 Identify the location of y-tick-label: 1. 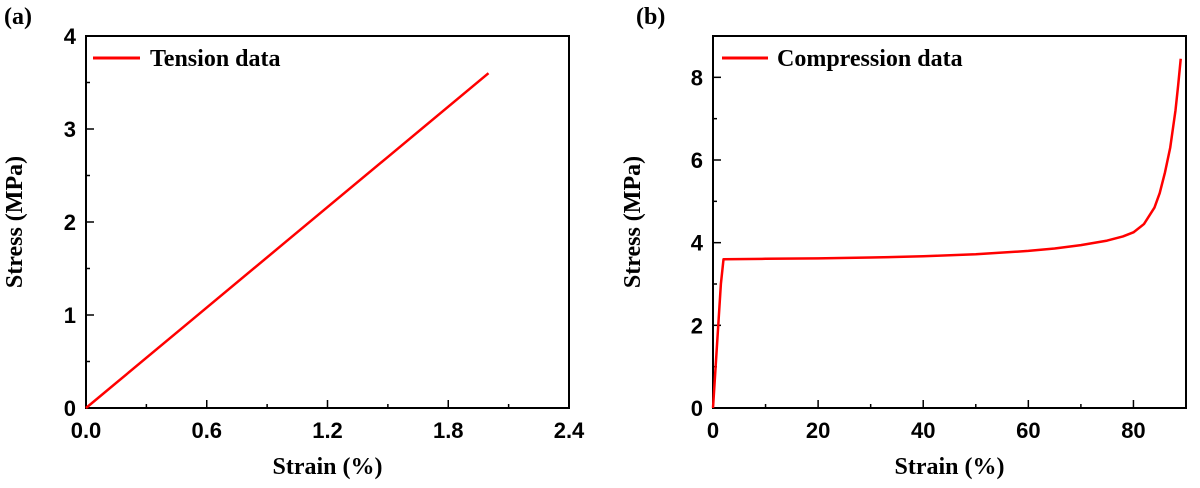
(70, 315).